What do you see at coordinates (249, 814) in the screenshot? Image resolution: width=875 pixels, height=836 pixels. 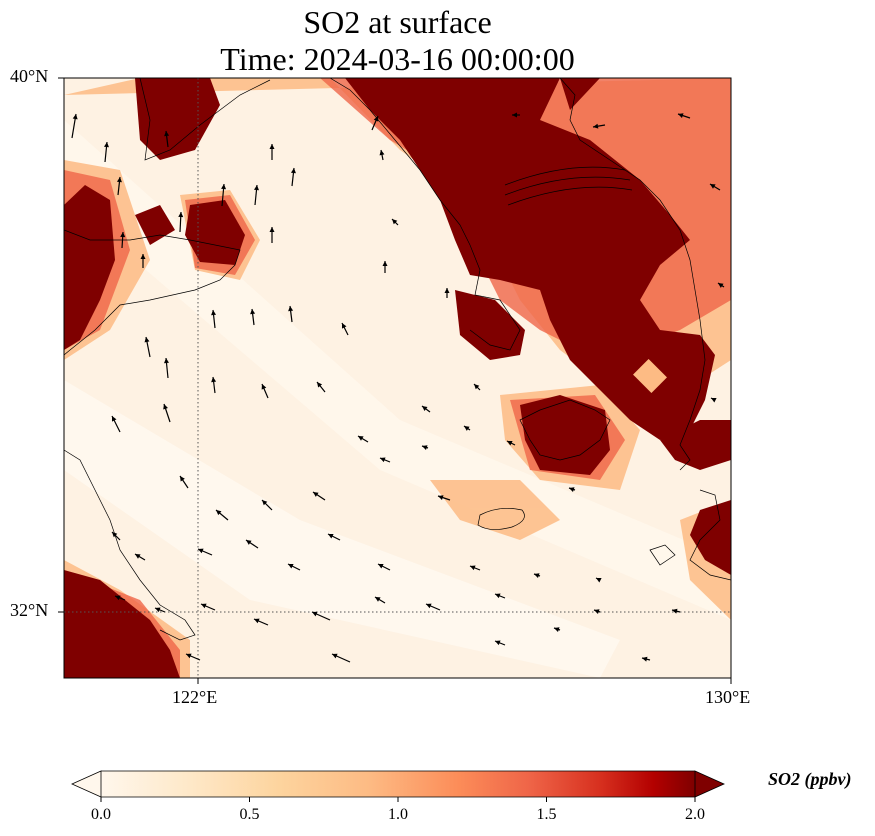 I see `colorbar-tick-label: 0.5` at bounding box center [249, 814].